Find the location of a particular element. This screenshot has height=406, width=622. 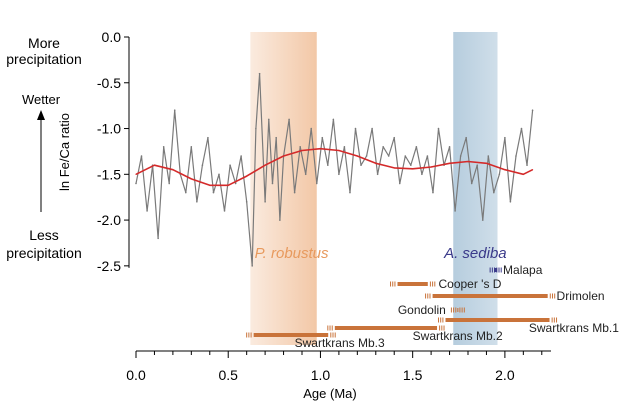

x-tick-label: 0.5 is located at coordinates (228, 375).